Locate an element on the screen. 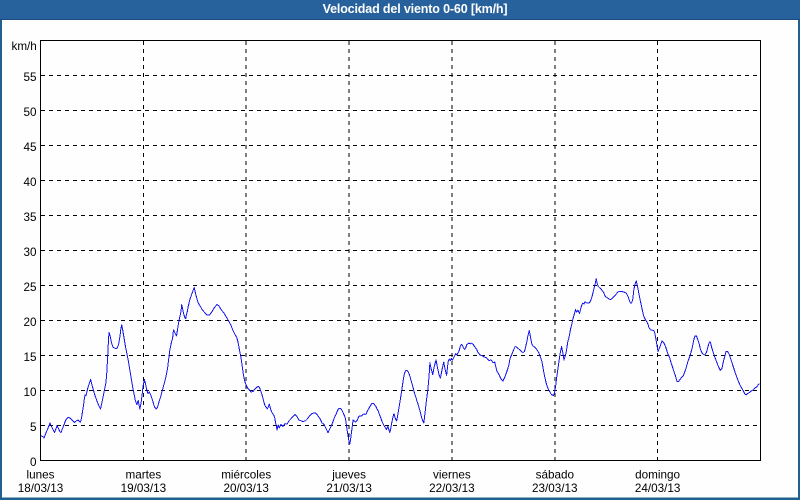 The width and height of the screenshot is (800, 500). svg-text: 20/03/13 is located at coordinates (246, 488).